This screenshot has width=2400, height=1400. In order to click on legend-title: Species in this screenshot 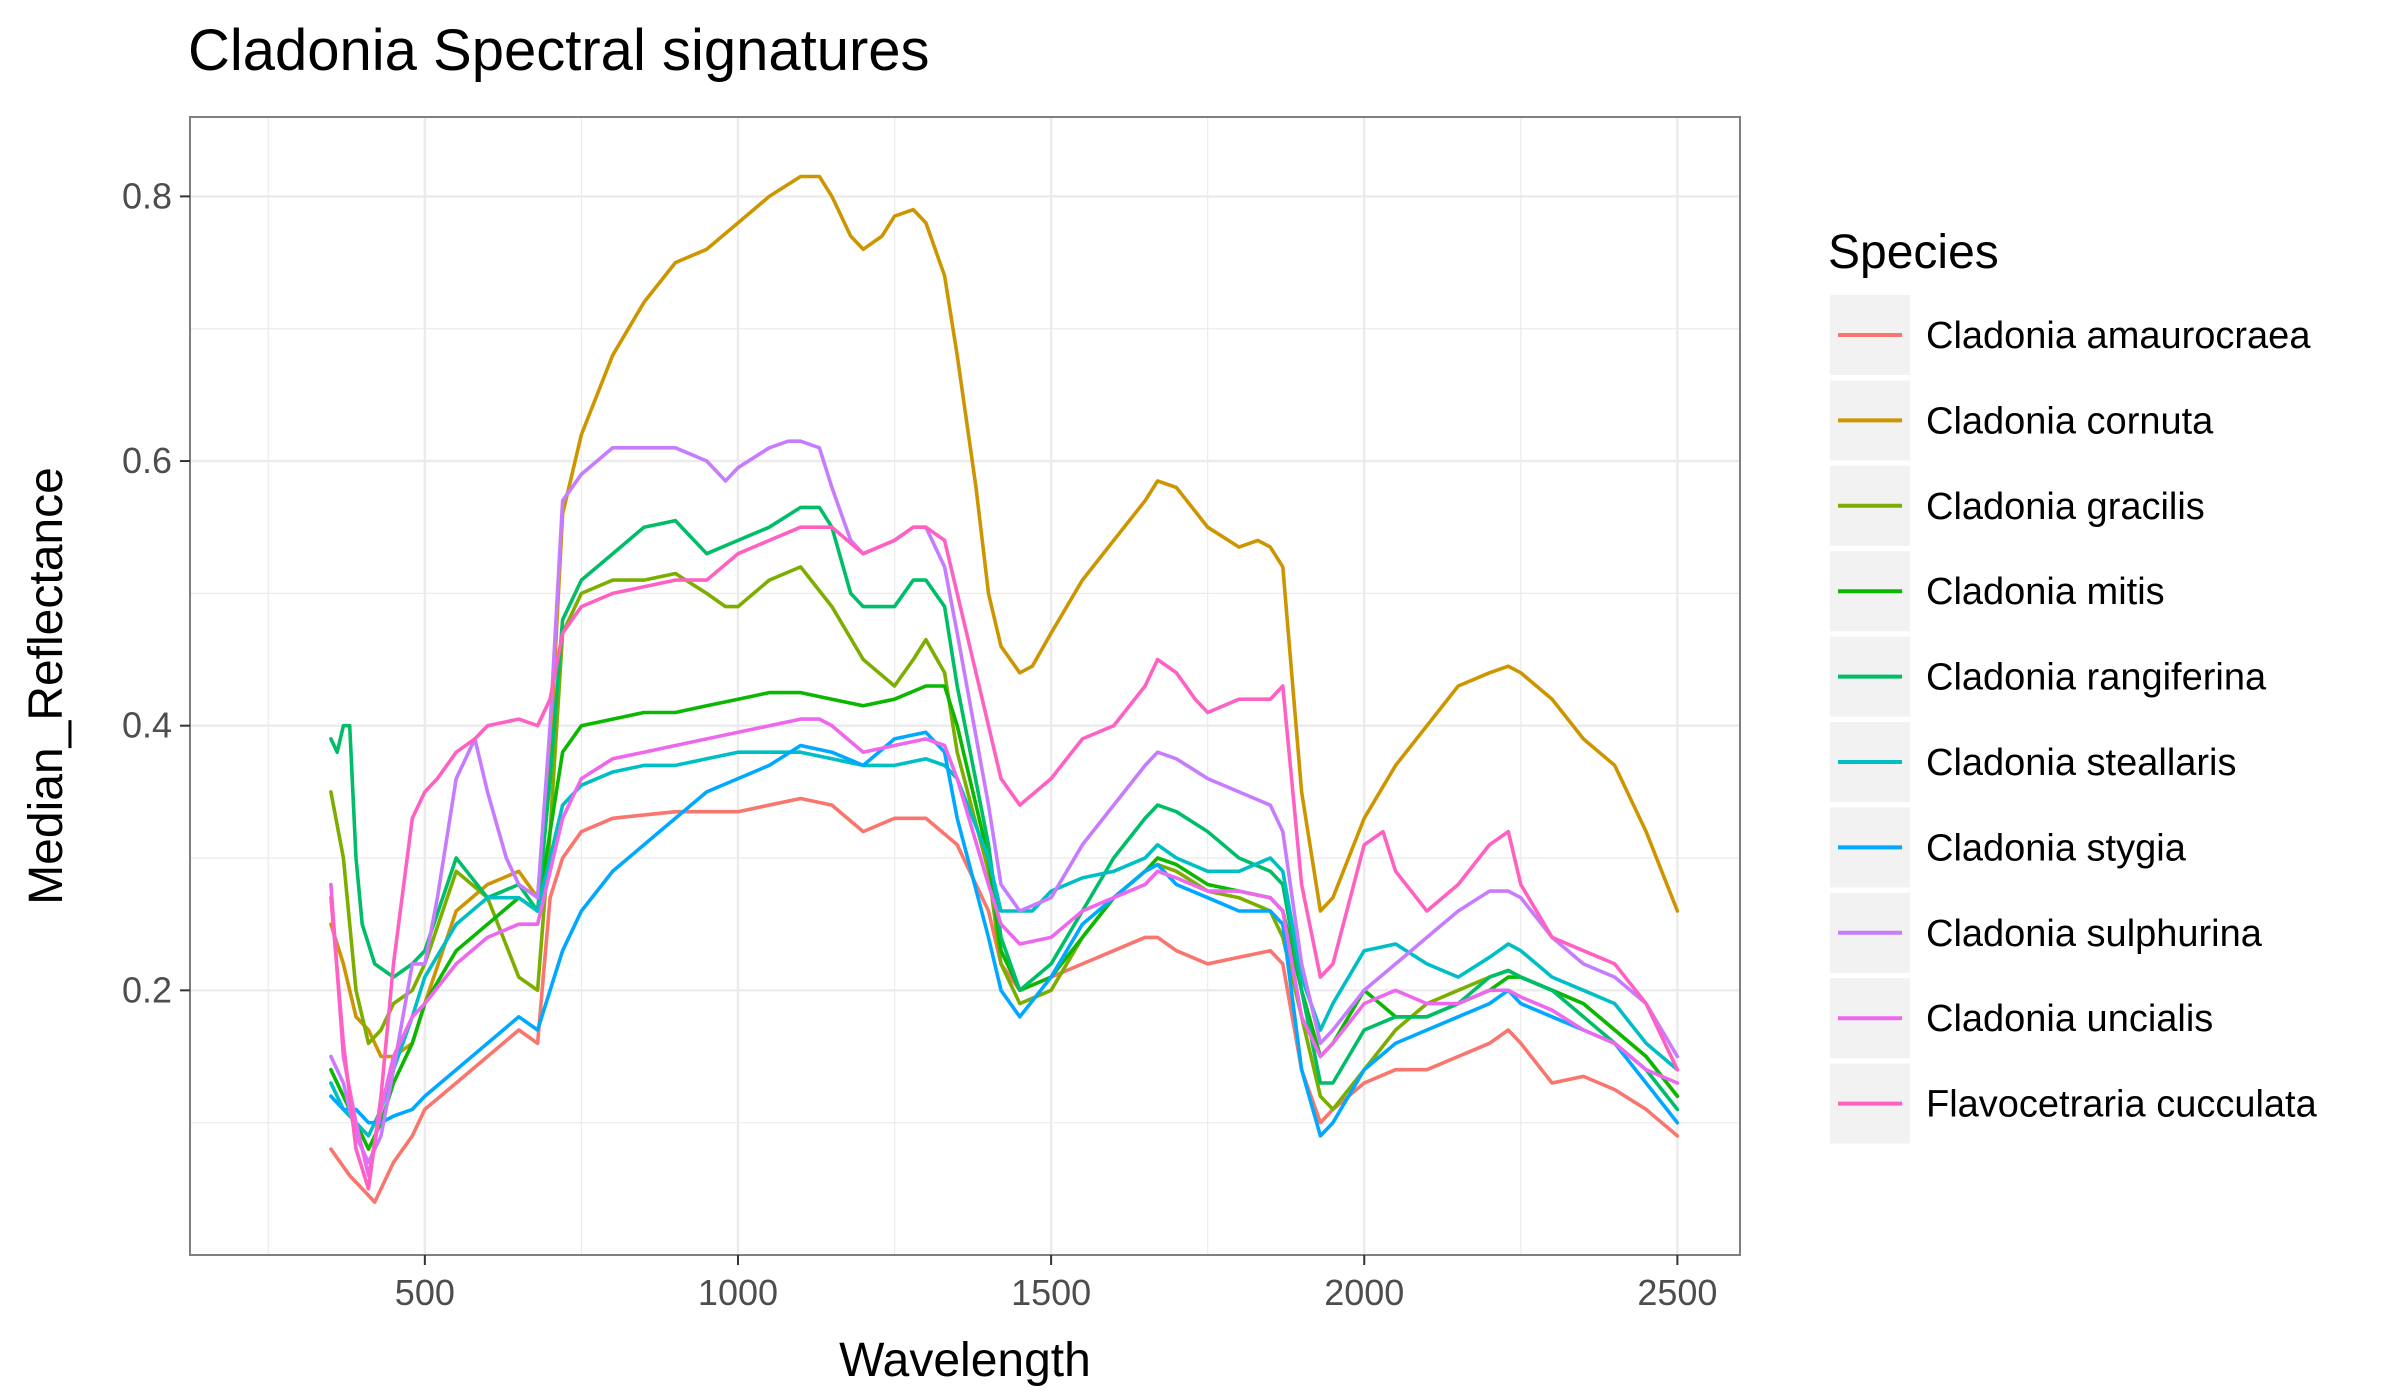, I will do `click(1913, 252)`.